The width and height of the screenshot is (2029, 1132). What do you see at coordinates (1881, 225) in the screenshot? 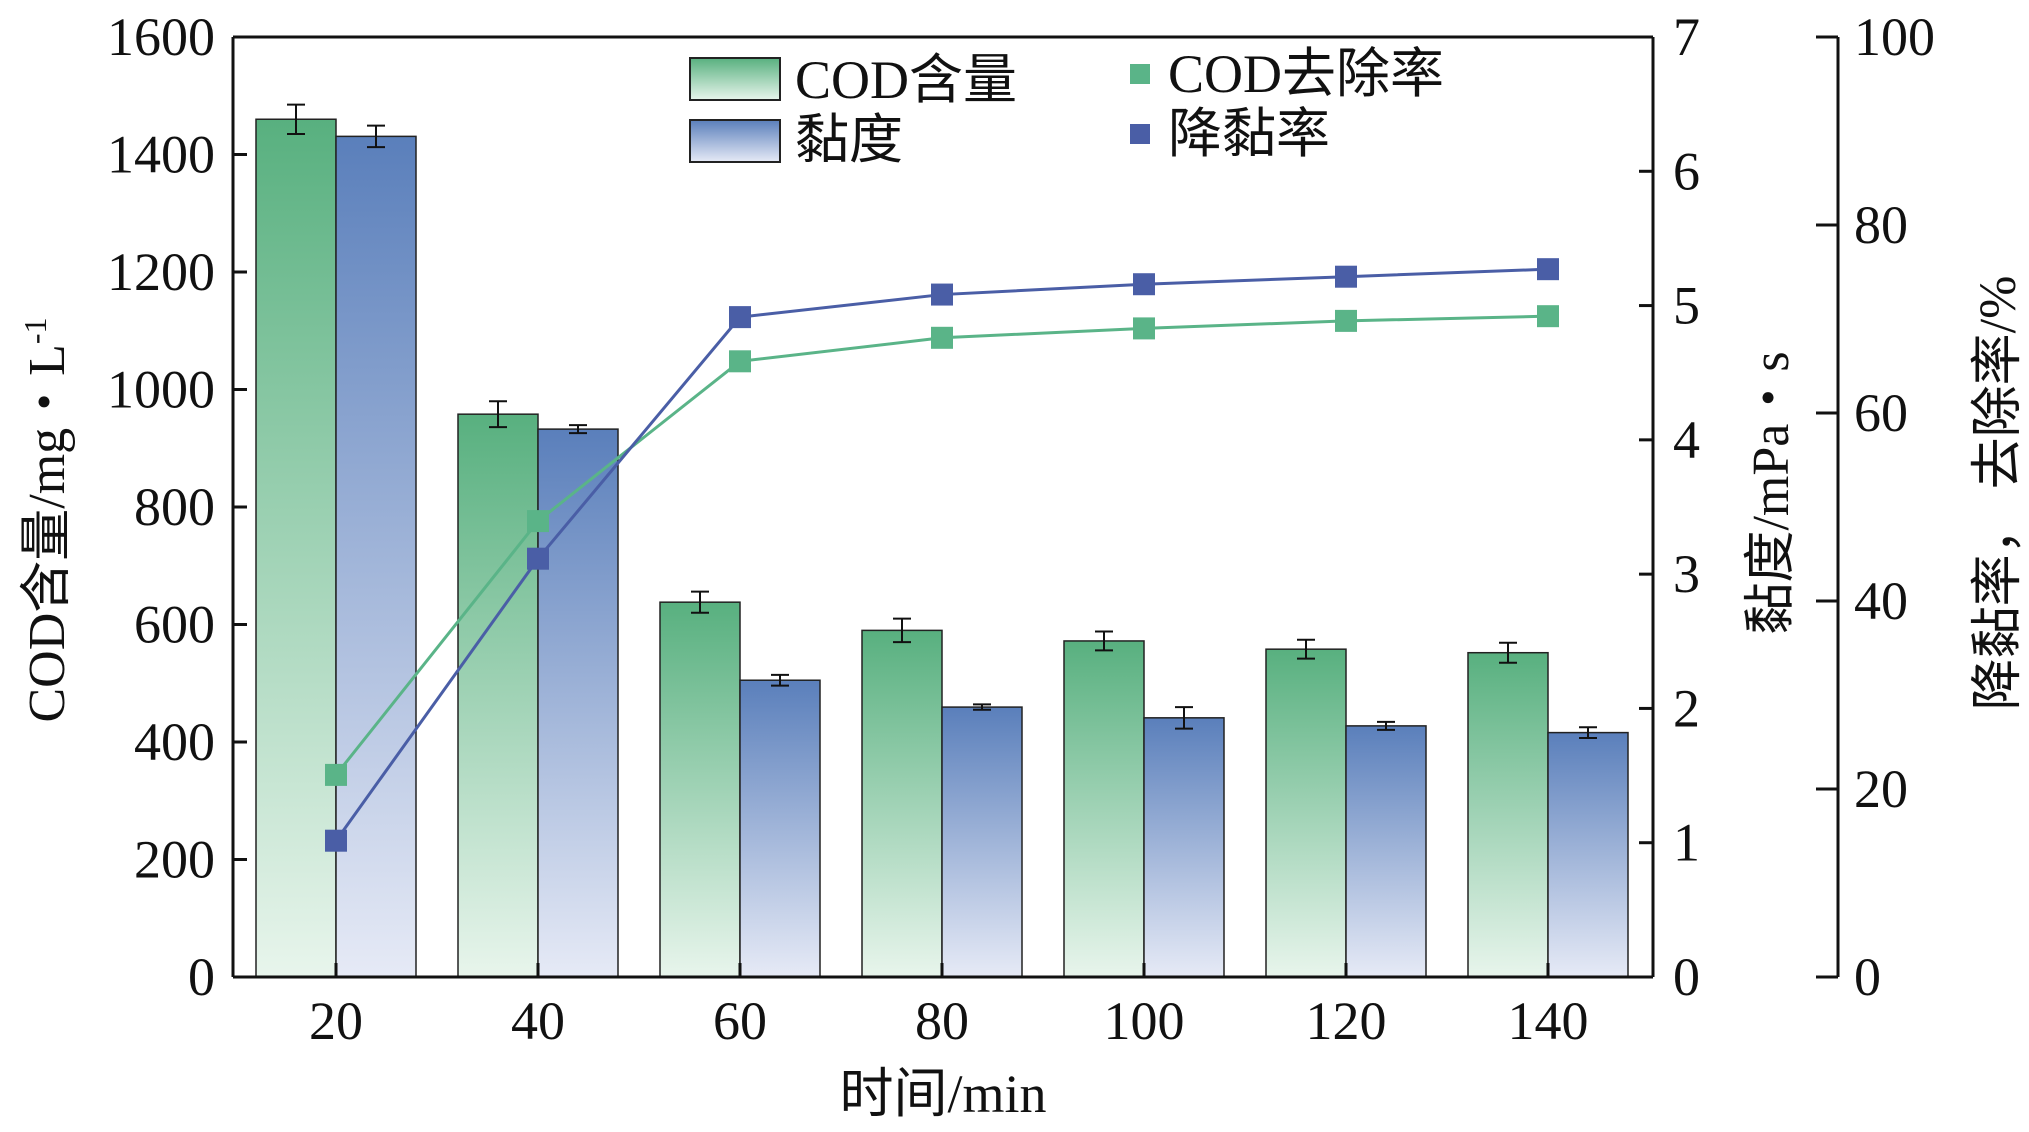
I see `y3-tick-label: 80` at bounding box center [1881, 225].